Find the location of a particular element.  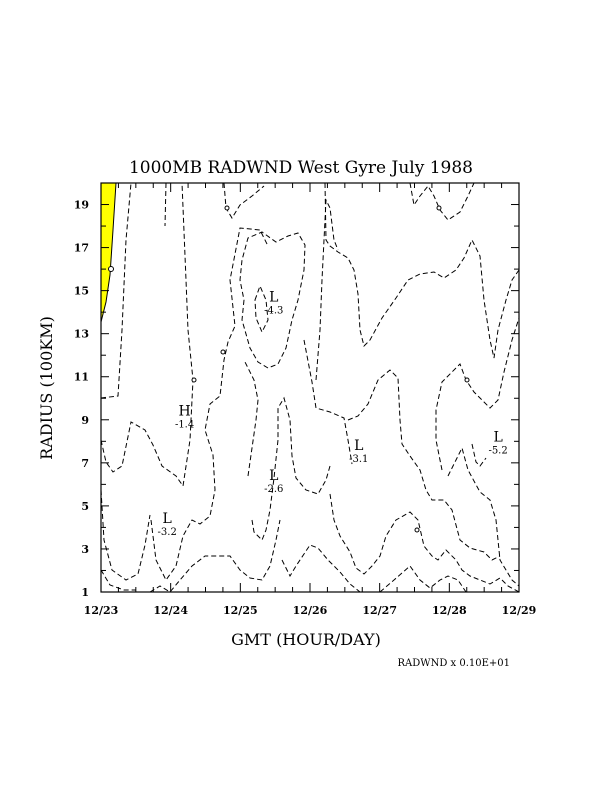

x-tick-label: 12/24 is located at coordinates (170, 610).